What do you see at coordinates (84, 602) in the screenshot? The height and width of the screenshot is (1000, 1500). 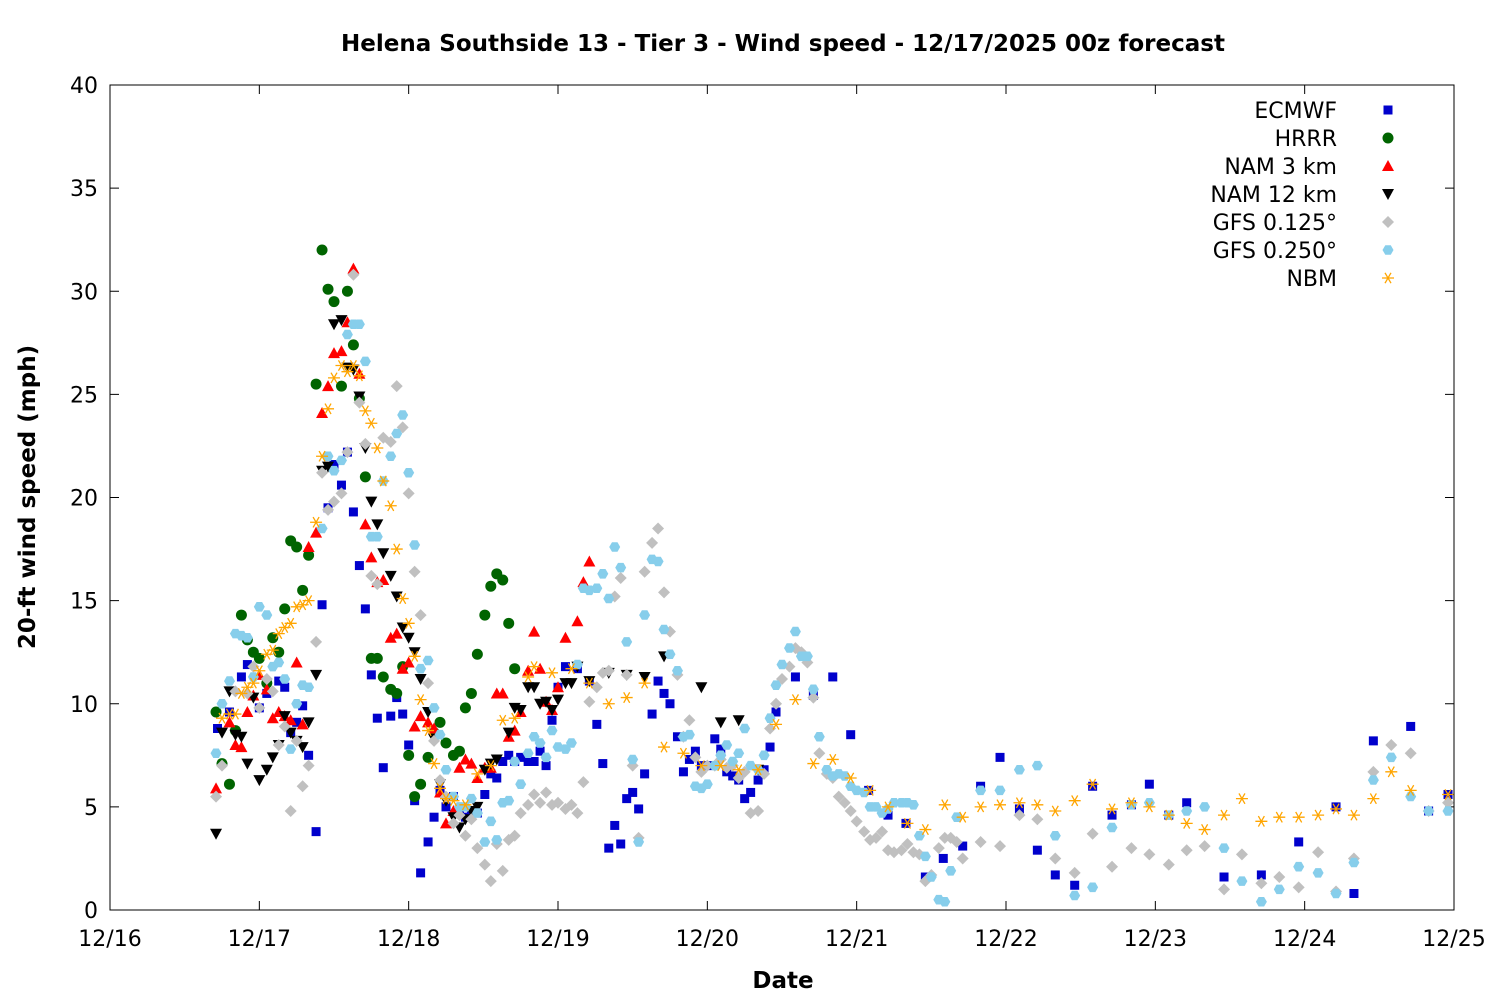 I see `y-tick-label: 15` at bounding box center [84, 602].